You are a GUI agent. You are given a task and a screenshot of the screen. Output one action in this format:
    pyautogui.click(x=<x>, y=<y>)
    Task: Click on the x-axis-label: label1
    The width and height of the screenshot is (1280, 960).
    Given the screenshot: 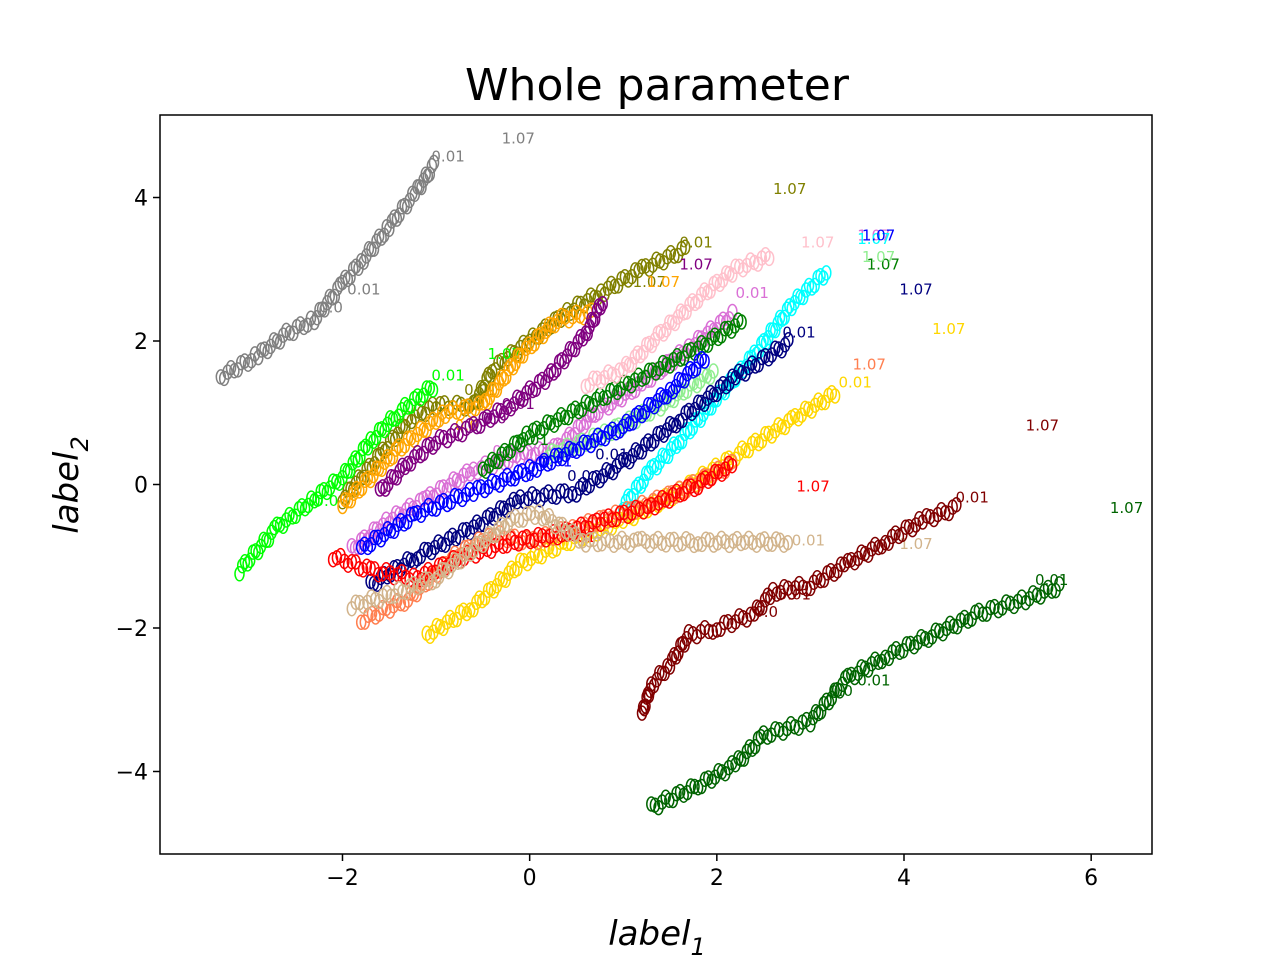 What is the action you would take?
    pyautogui.click(x=657, y=937)
    